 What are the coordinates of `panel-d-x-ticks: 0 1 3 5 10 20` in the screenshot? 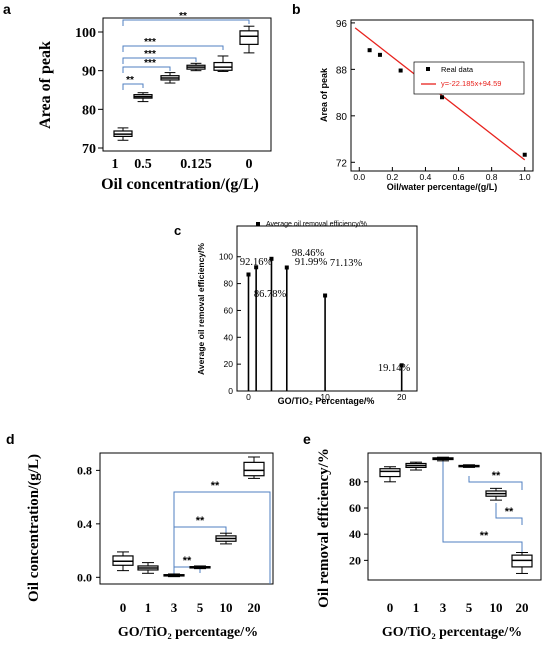 It's located at (190, 607).